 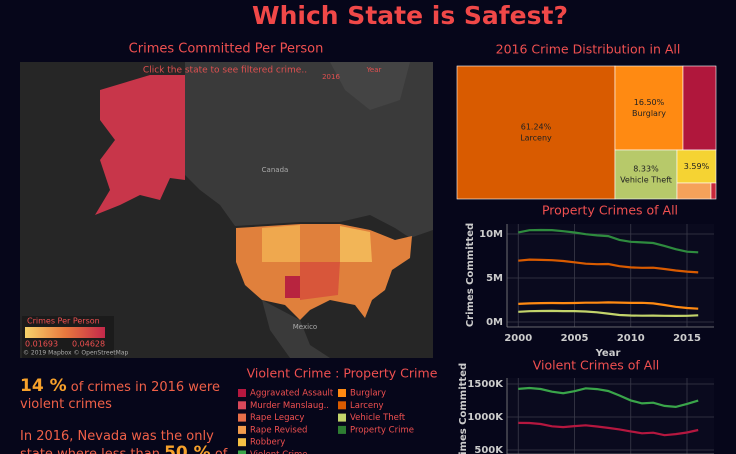 I want to click on greenland-land, so click(x=370, y=86).